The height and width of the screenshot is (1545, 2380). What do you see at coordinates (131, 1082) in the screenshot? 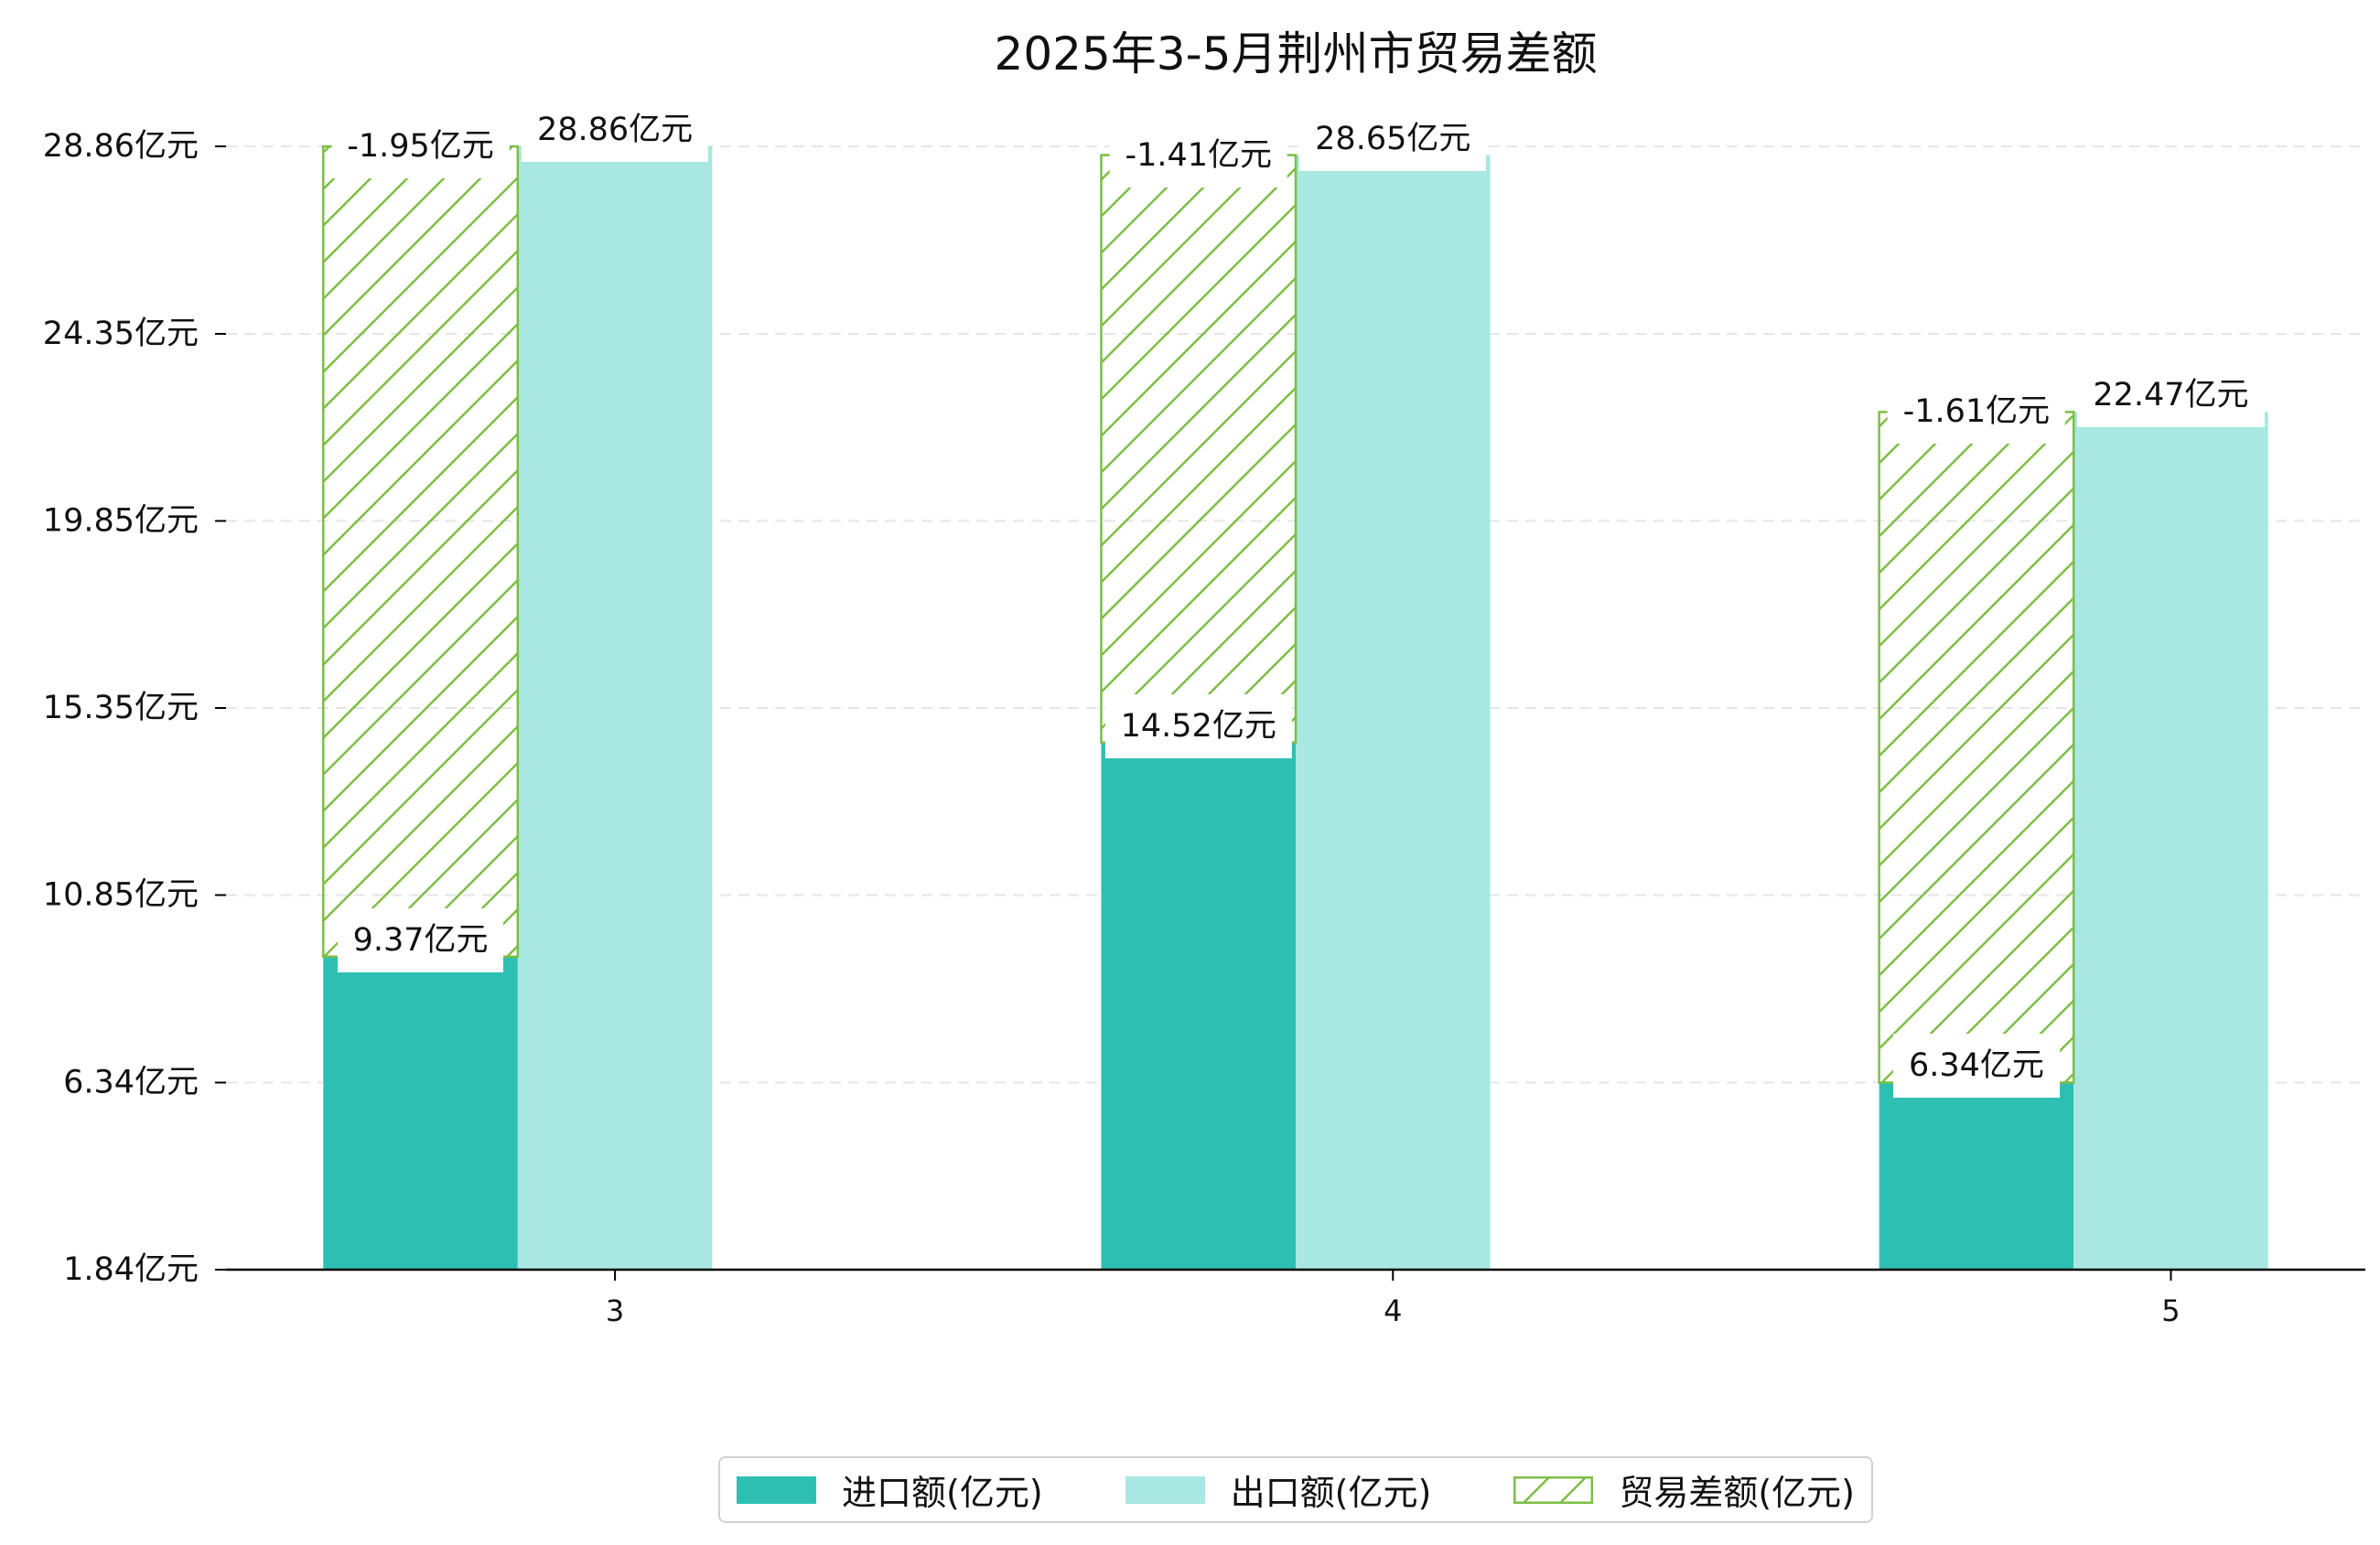
I see `y-tick-label-1: 6.34亿元` at bounding box center [131, 1082].